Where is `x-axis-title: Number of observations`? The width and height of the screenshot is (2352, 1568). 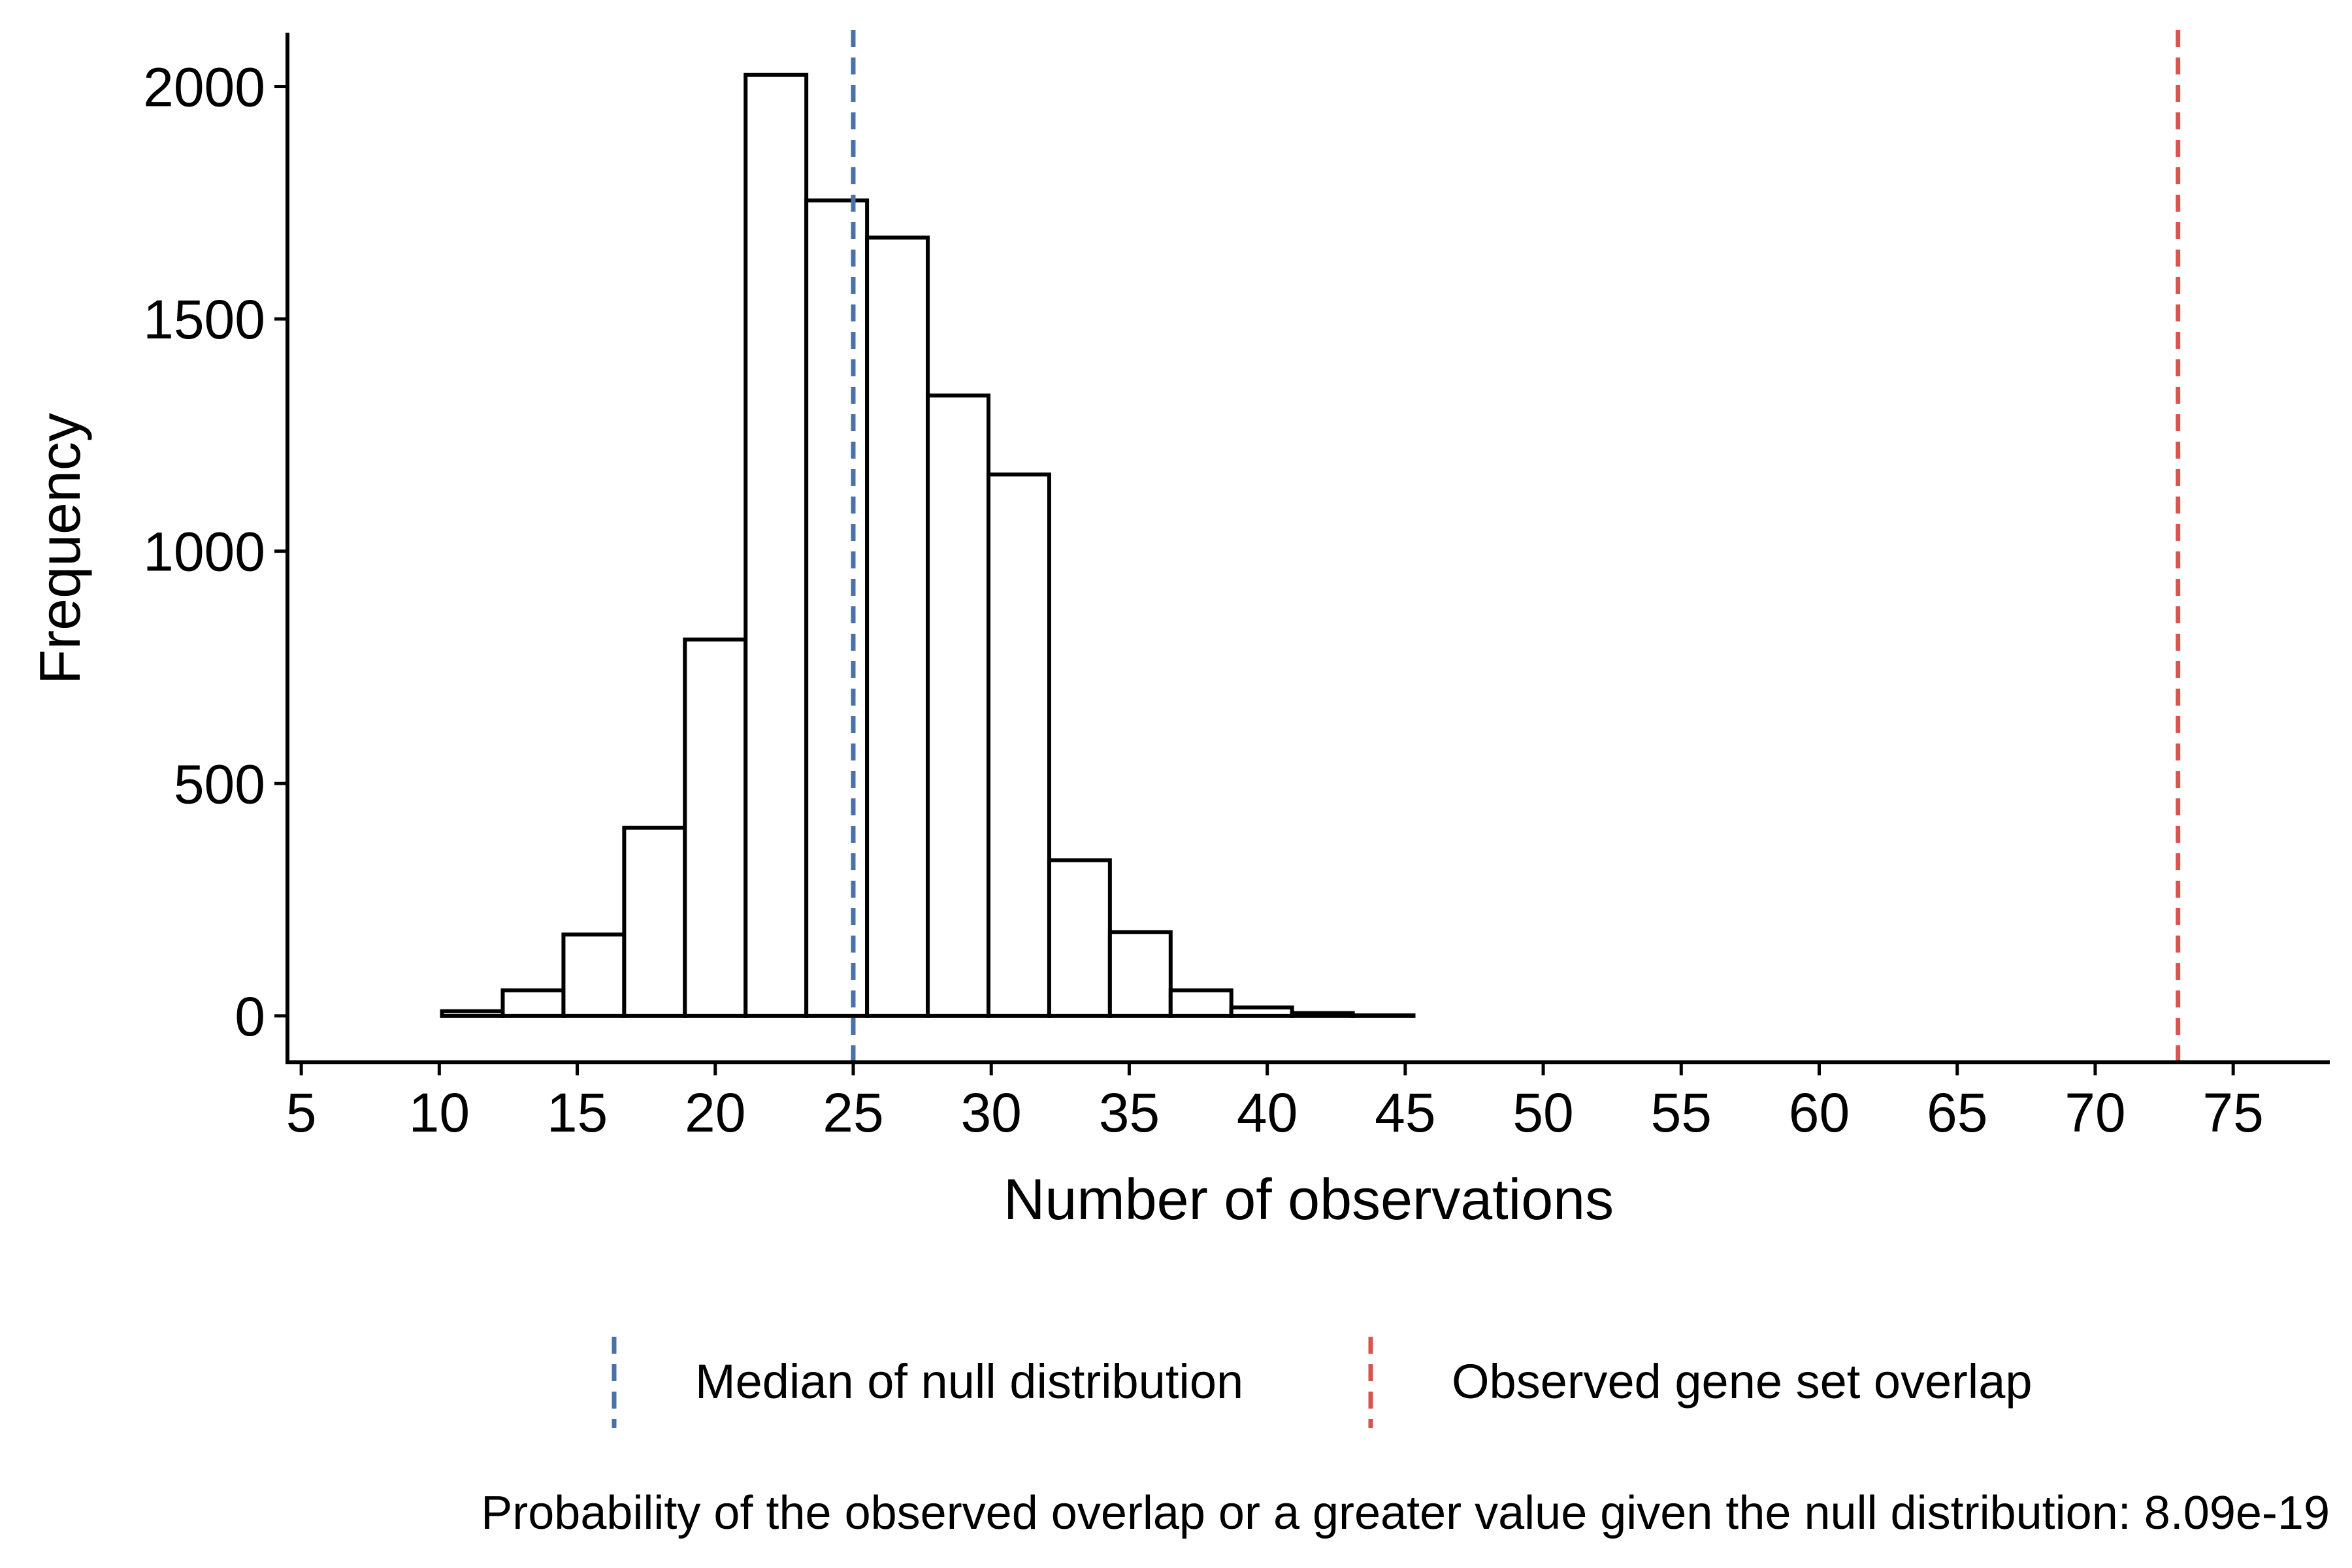 x-axis-title: Number of observations is located at coordinates (1309, 1199).